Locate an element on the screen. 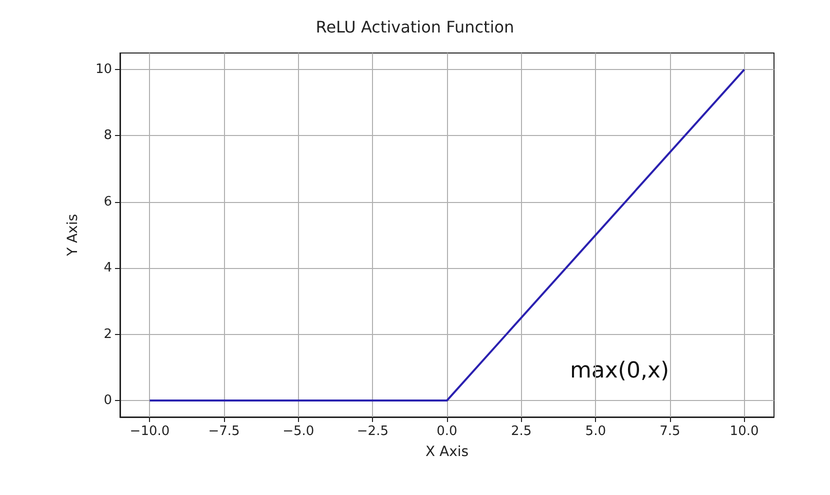  x-tick-label: 2.5 is located at coordinates (521, 431).